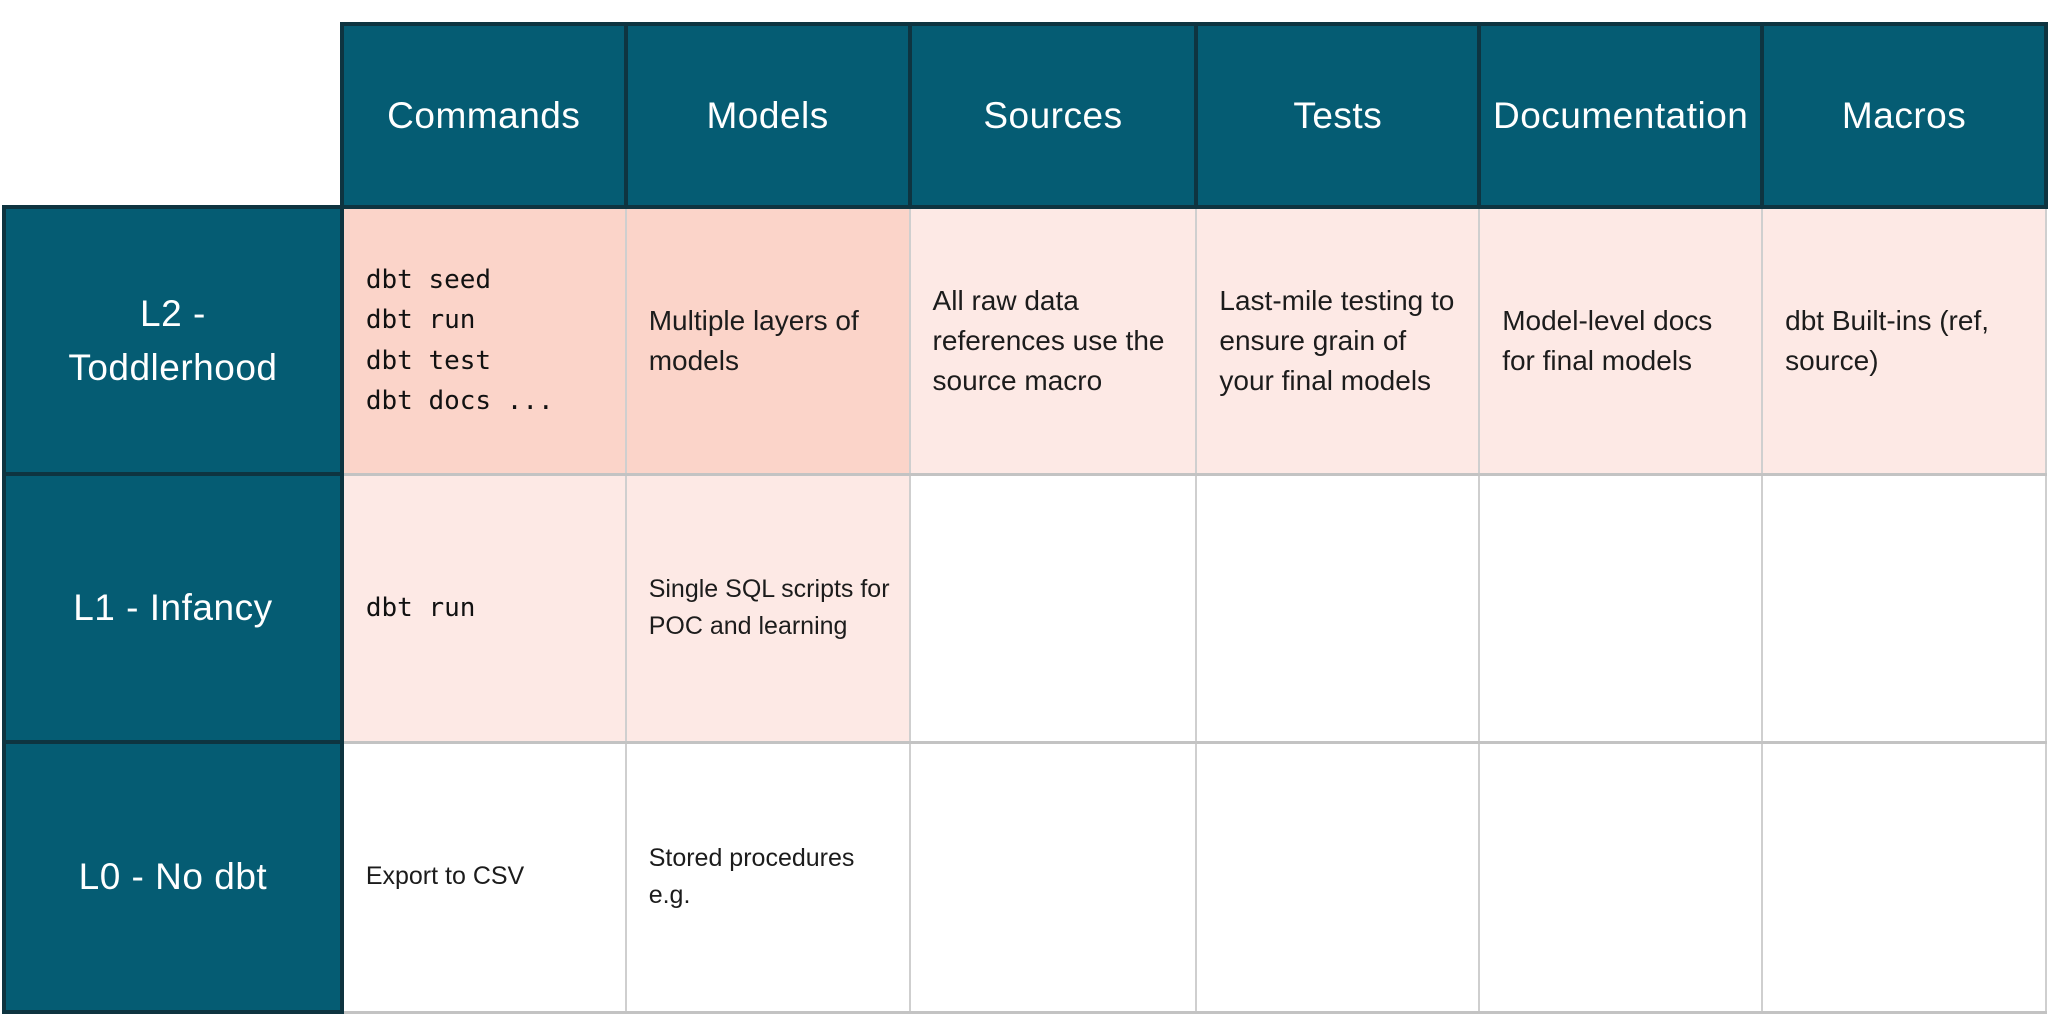 The height and width of the screenshot is (1018, 2048). What do you see at coordinates (767, 608) in the screenshot?
I see `cell-l1-models: Single SQL scripts for POC and learning` at bounding box center [767, 608].